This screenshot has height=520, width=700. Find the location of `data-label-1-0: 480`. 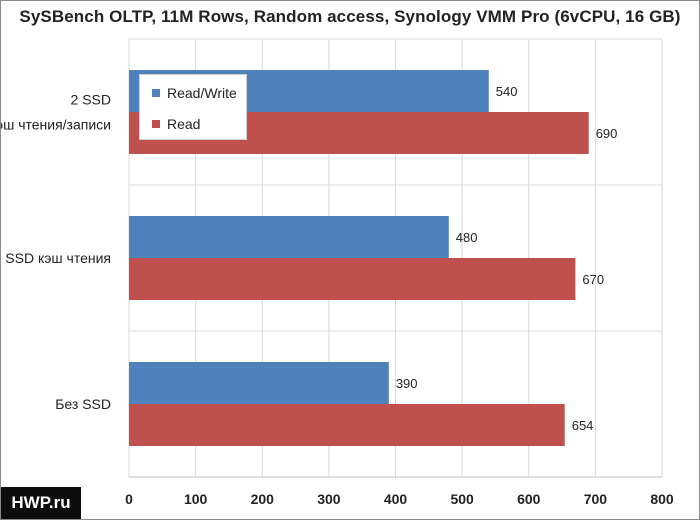

data-label-1-0: 480 is located at coordinates (467, 237).